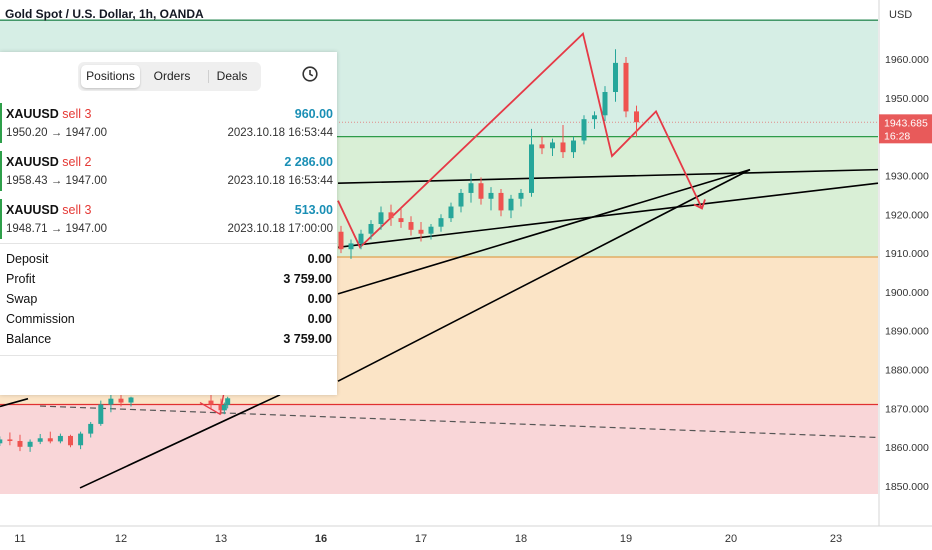  I want to click on x-tick-label: 19, so click(626, 539).